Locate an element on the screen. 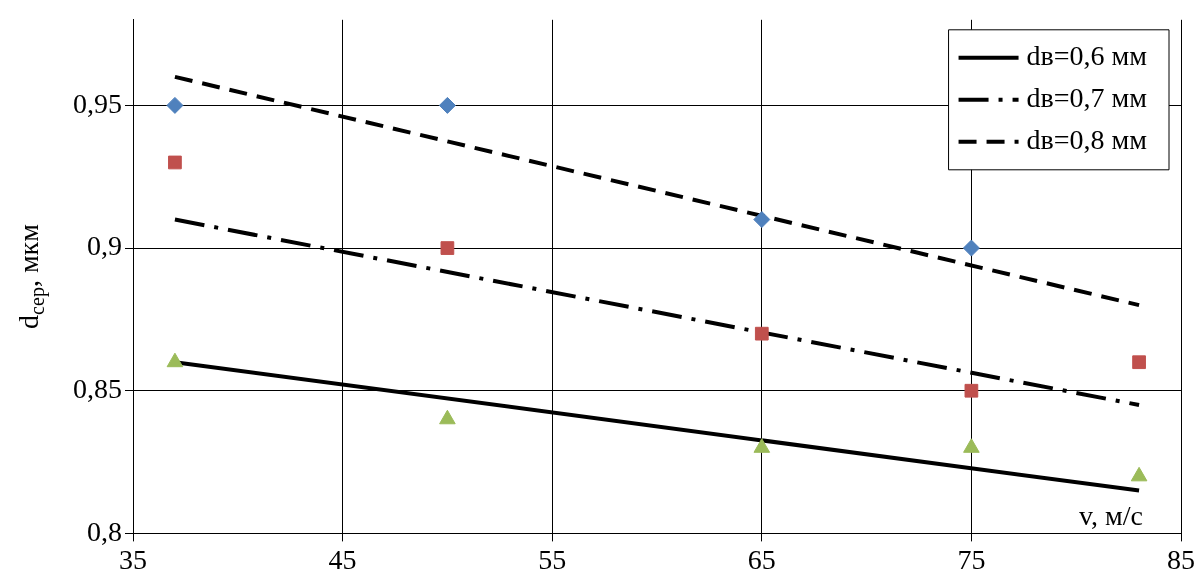  x-axis-title: v, м/с is located at coordinates (1110, 515).